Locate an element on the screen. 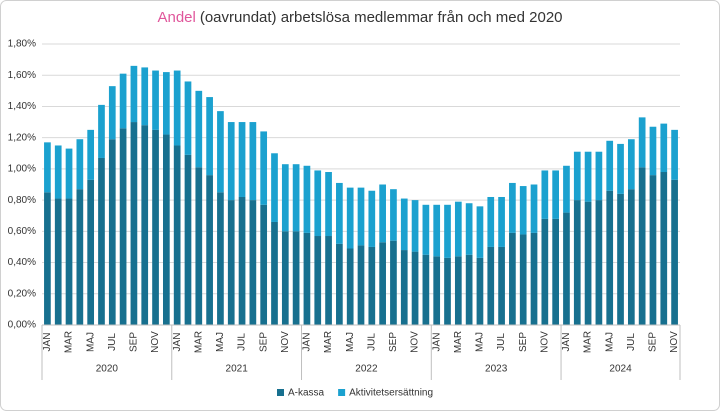 Image resolution: width=720 pixels, height=411 pixels. legend-label: Aktivitetsersättning is located at coordinates (391, 393).